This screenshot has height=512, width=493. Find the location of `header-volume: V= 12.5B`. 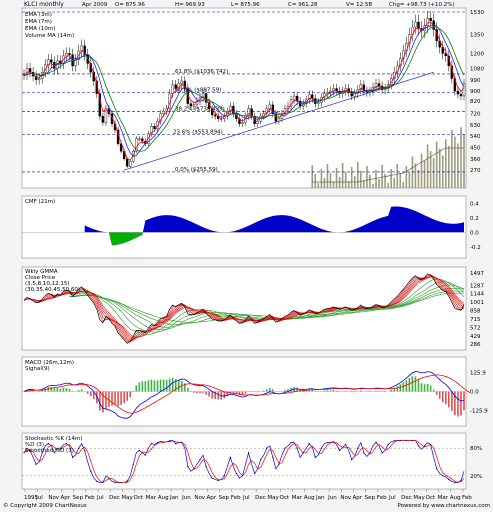

header-volume: V= 12.5B is located at coordinates (359, 5).